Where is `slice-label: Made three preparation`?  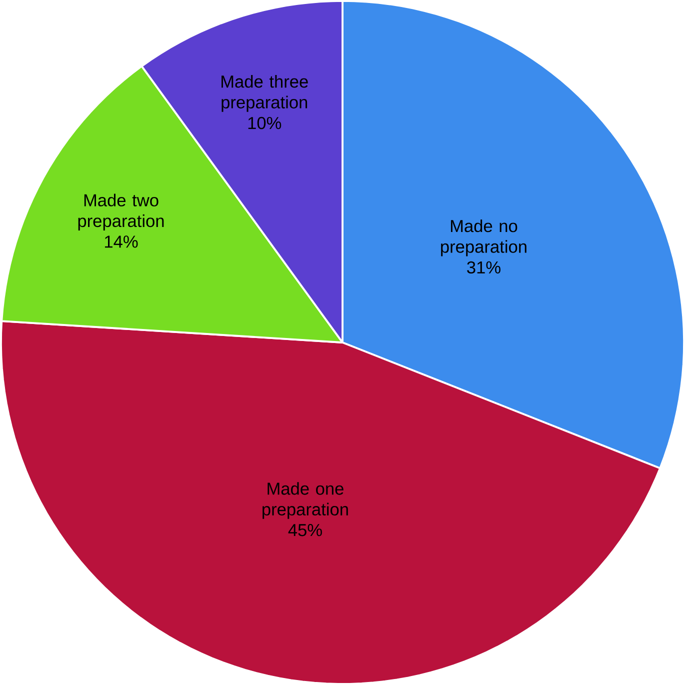 slice-label: Made three preparation is located at coordinates (265, 93).